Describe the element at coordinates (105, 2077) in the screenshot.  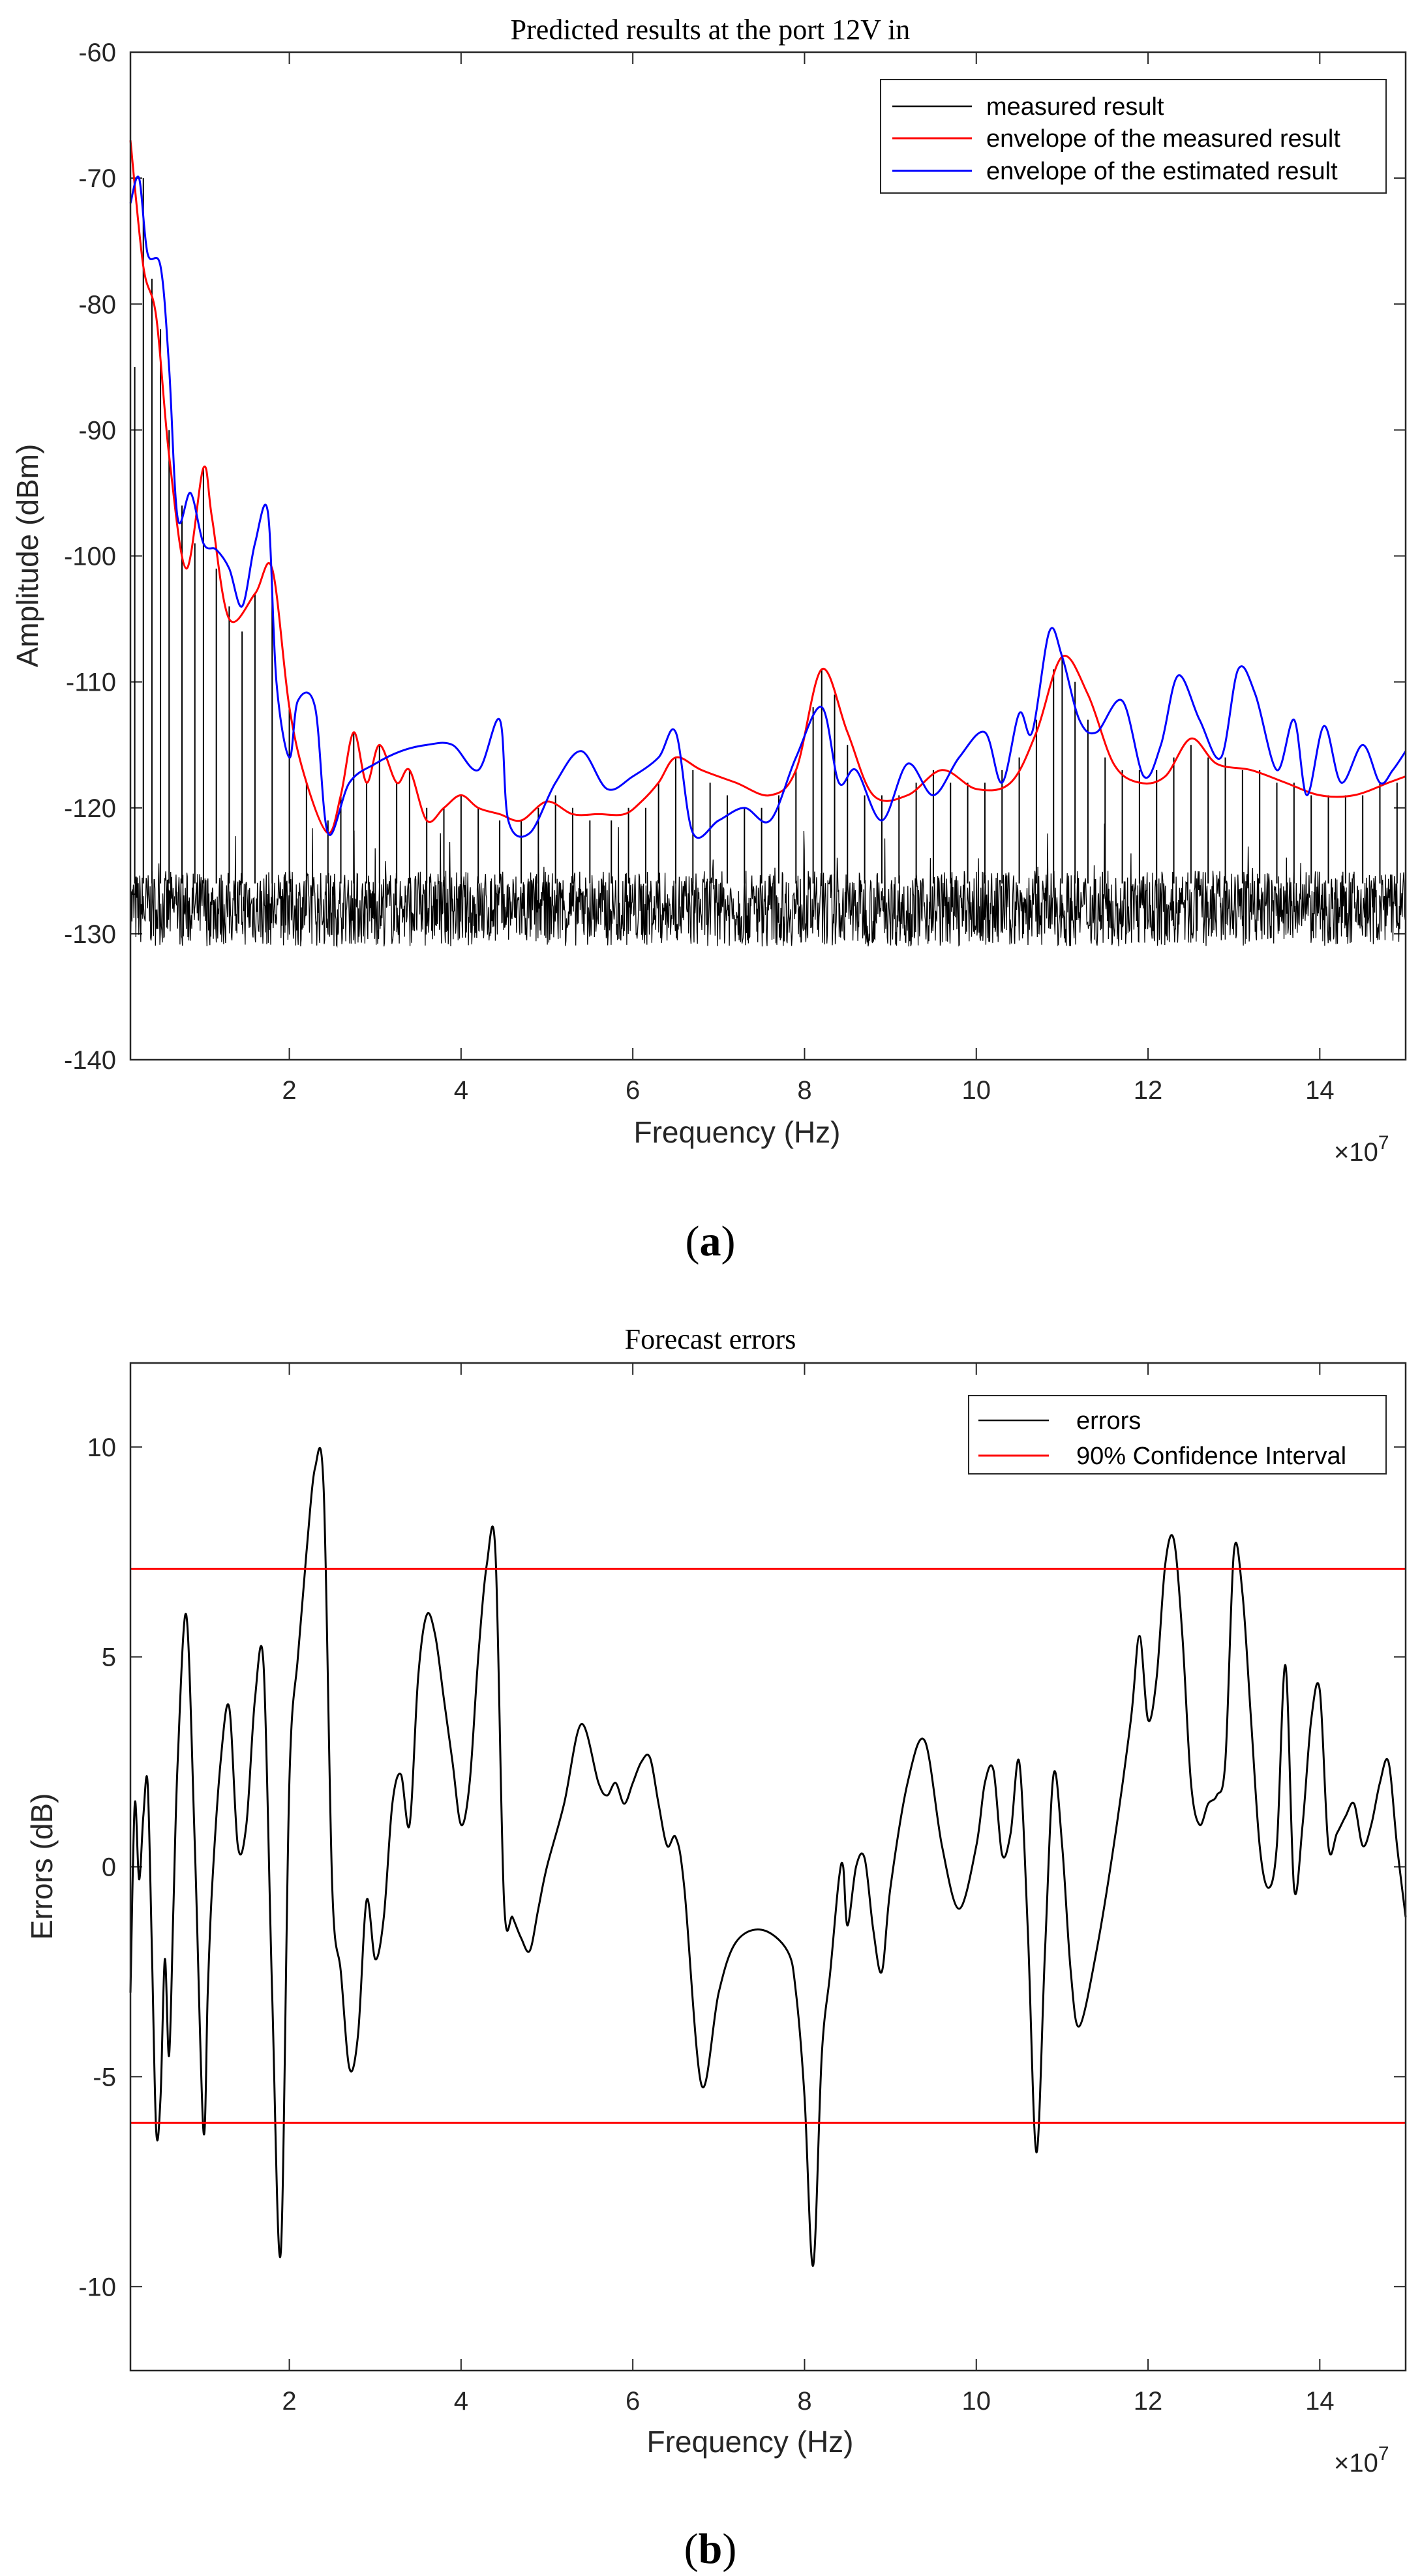
I see `chart-b-y-tick-label: -5` at that location.